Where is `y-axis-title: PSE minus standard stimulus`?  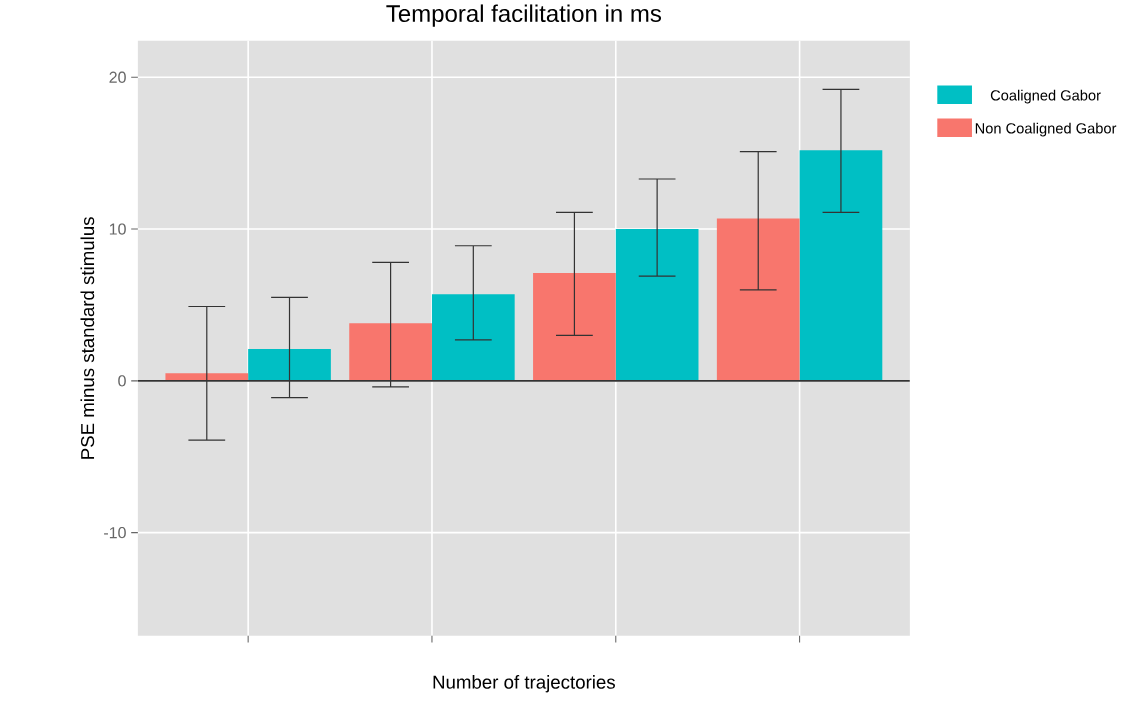
y-axis-title: PSE minus standard stimulus is located at coordinates (87, 338).